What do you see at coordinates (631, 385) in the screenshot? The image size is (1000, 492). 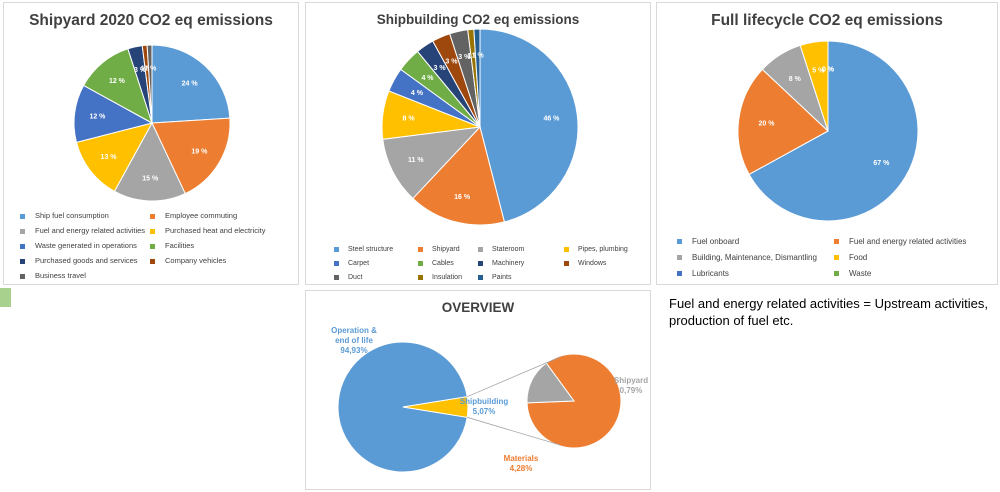 I see `label-shipyard: Shipyard 0,79%` at bounding box center [631, 385].